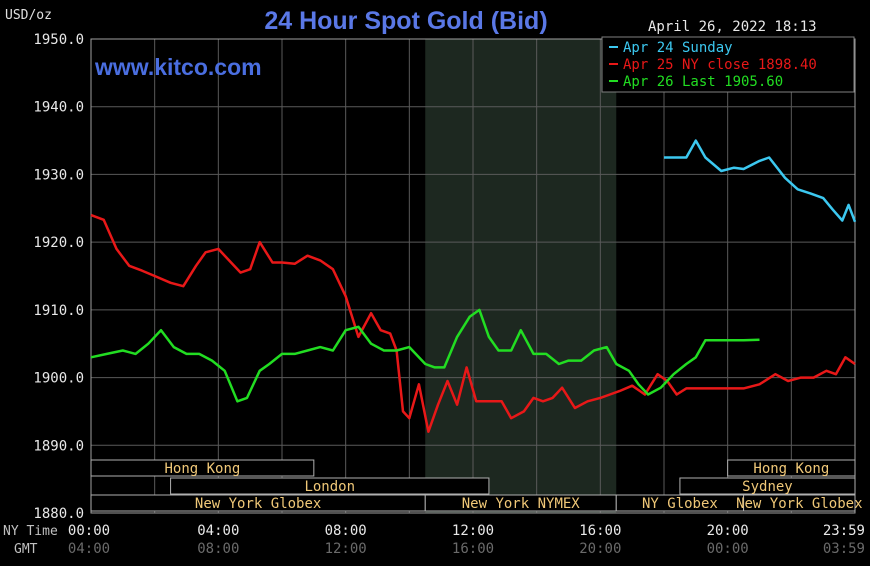 This screenshot has height=566, width=870. What do you see at coordinates (58, 40) in the screenshot?
I see `y-tick-label: 1950.0` at bounding box center [58, 40].